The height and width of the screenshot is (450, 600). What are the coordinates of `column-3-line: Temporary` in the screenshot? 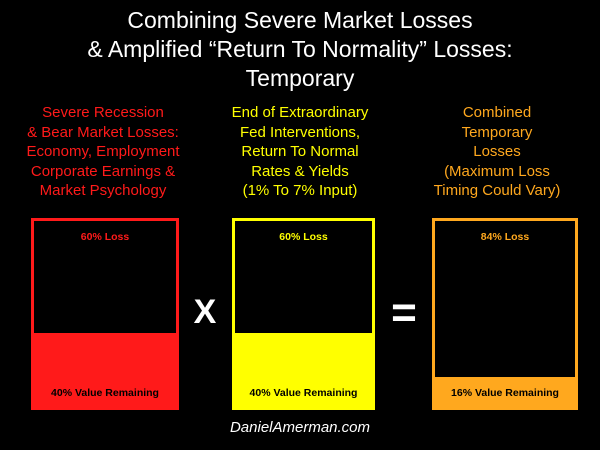 It's located at (497, 132).